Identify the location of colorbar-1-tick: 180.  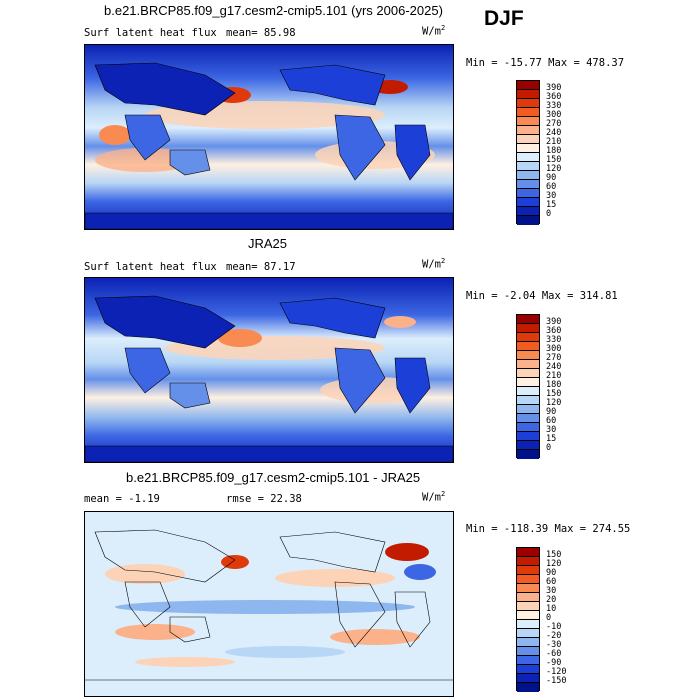
(554, 151).